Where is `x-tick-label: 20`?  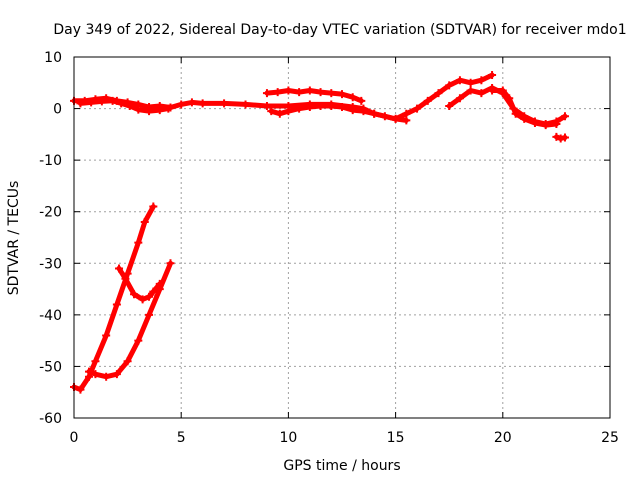 x-tick-label: 20 is located at coordinates (503, 438).